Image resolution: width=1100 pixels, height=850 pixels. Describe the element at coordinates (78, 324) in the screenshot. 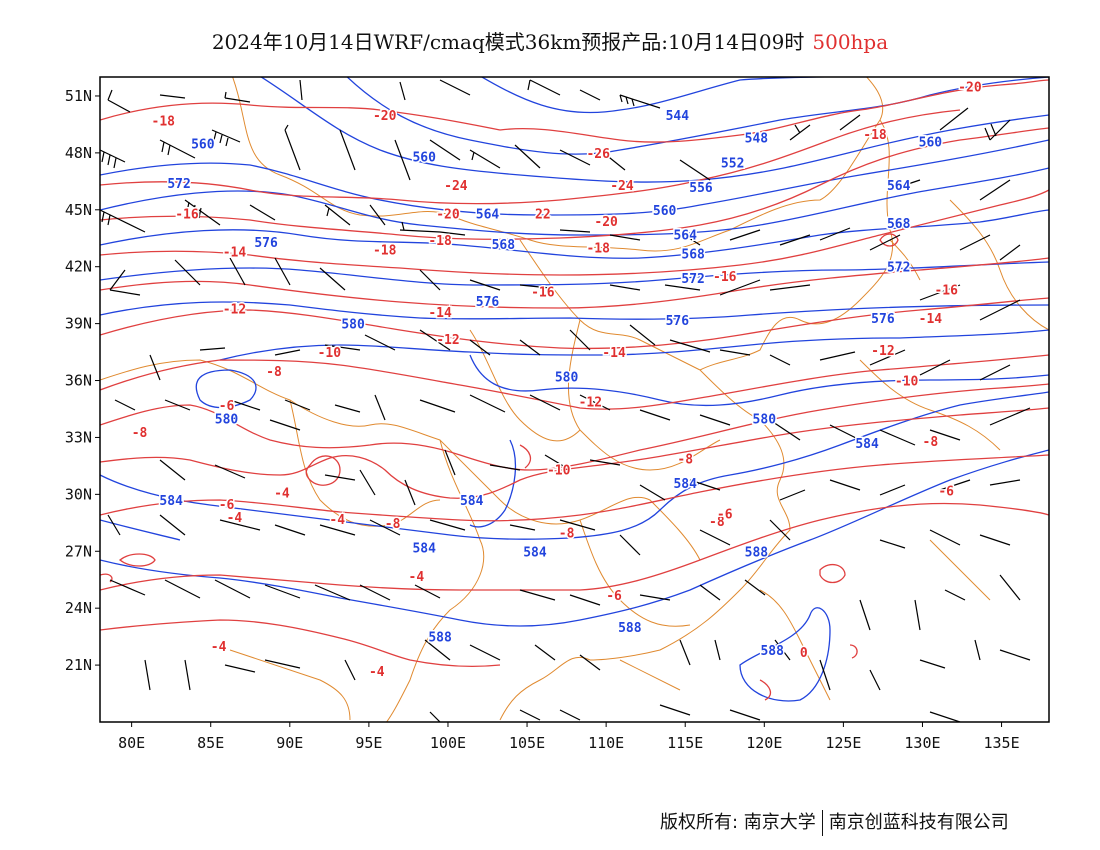

I see `y-tick-label: 39N` at that location.